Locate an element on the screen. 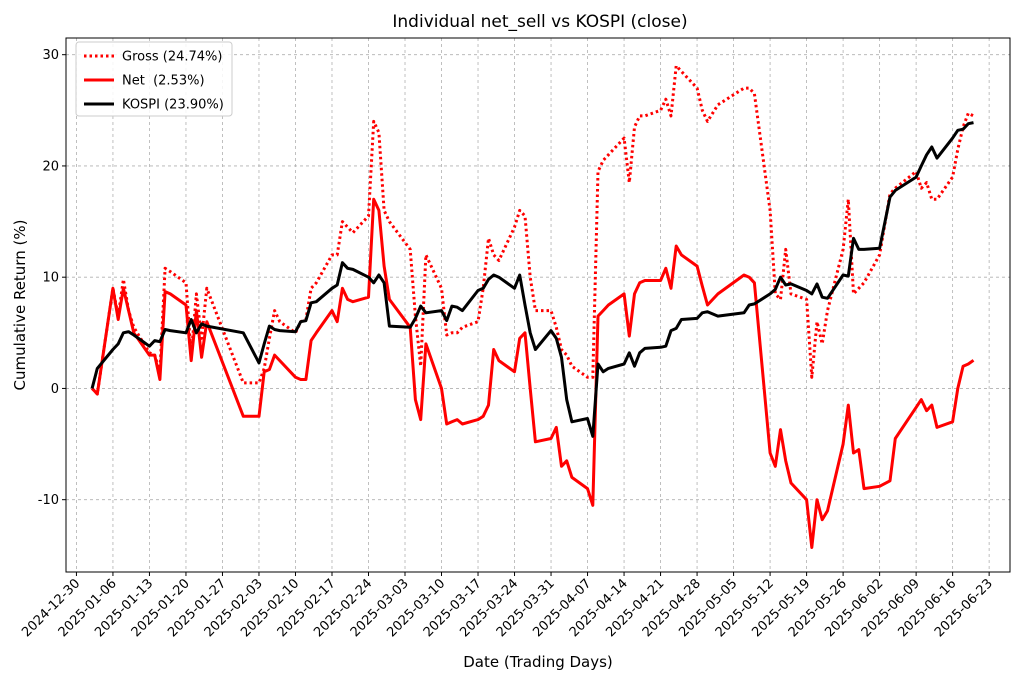 The height and width of the screenshot is (683, 1024). legend: Gross (24.74%) Net (2.53%) KOSPI (23.90%) is located at coordinates (154, 79).